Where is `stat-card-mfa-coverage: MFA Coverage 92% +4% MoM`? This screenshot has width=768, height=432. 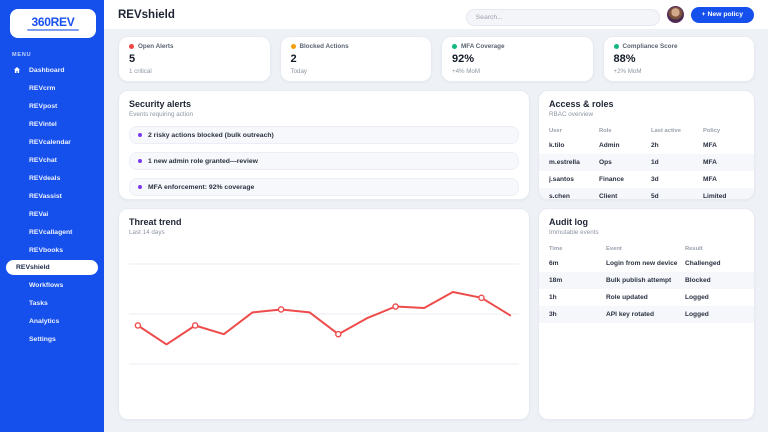
stat-card-mfa-coverage: MFA Coverage 92% +4% MoM is located at coordinates (517, 59).